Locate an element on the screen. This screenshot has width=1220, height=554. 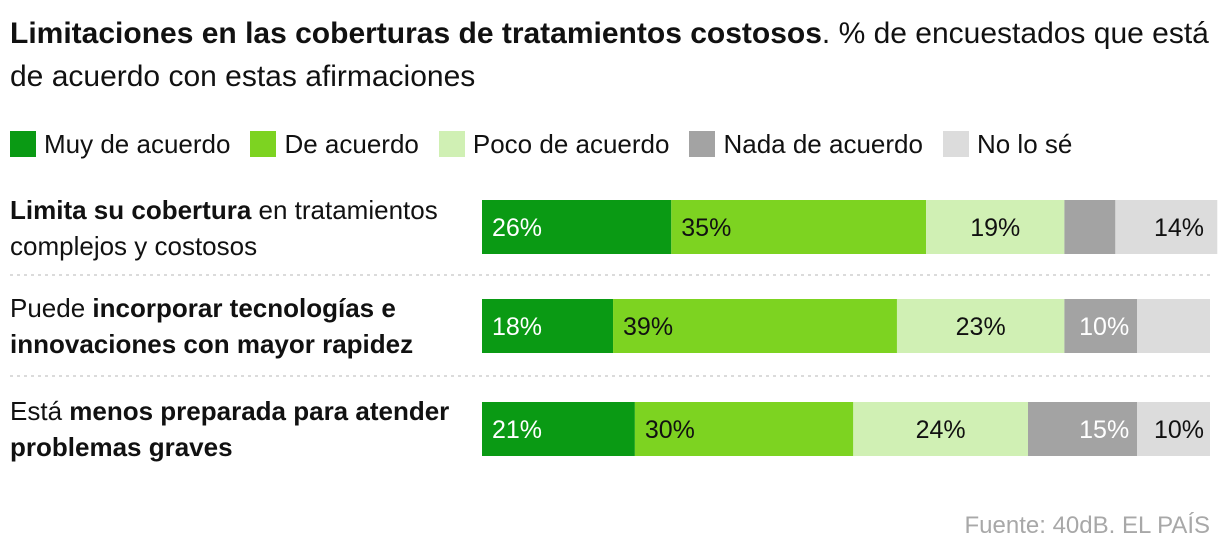
legend-item: Poco de acuerdo is located at coordinates (554, 144).